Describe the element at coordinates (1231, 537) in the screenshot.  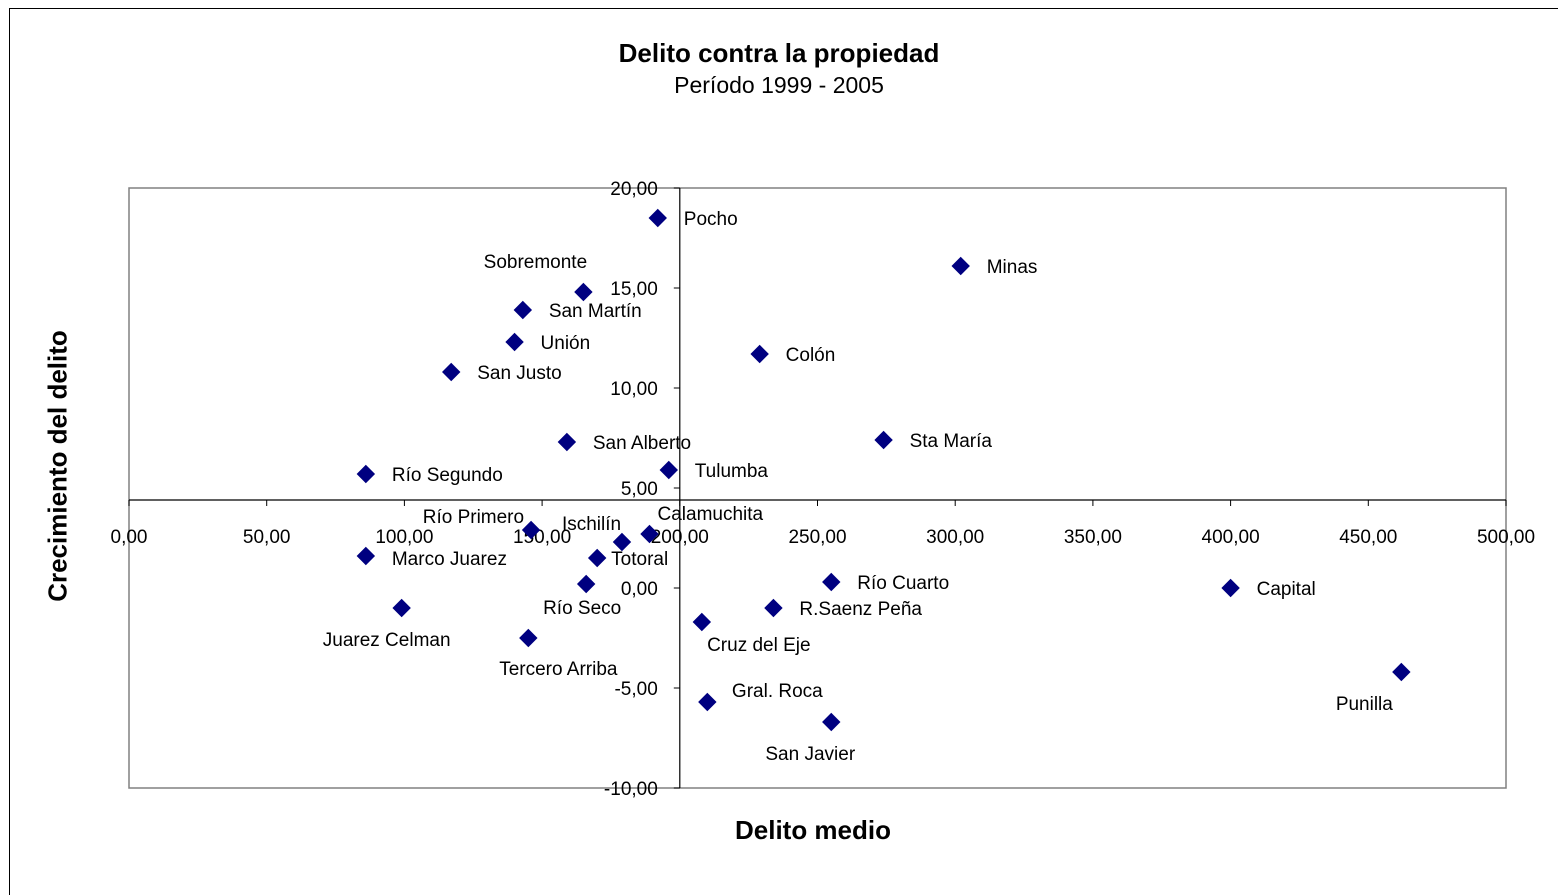
I see `x-tick-label: 400,00` at that location.